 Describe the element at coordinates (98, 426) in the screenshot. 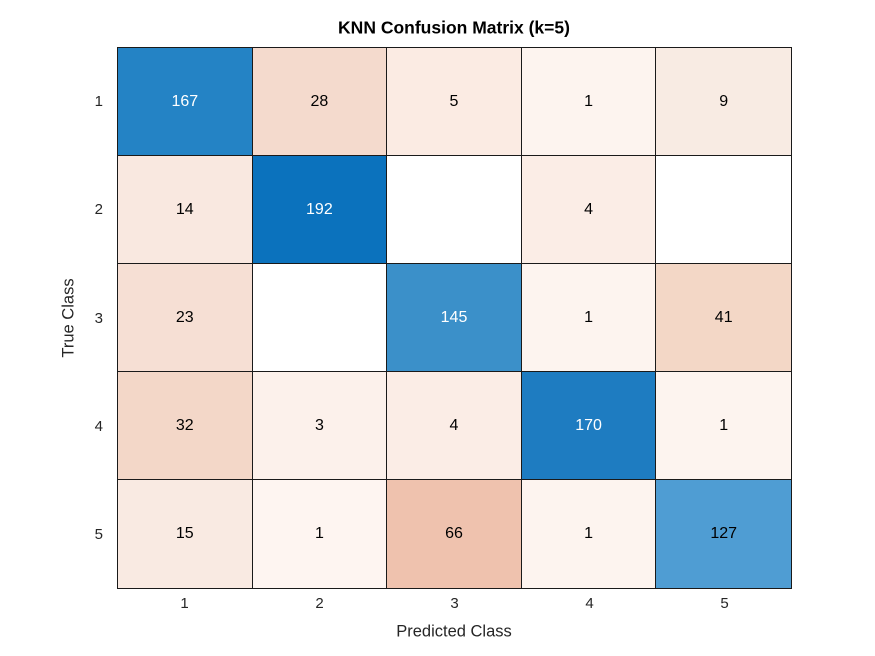

I see `y-tick-4: 4` at that location.